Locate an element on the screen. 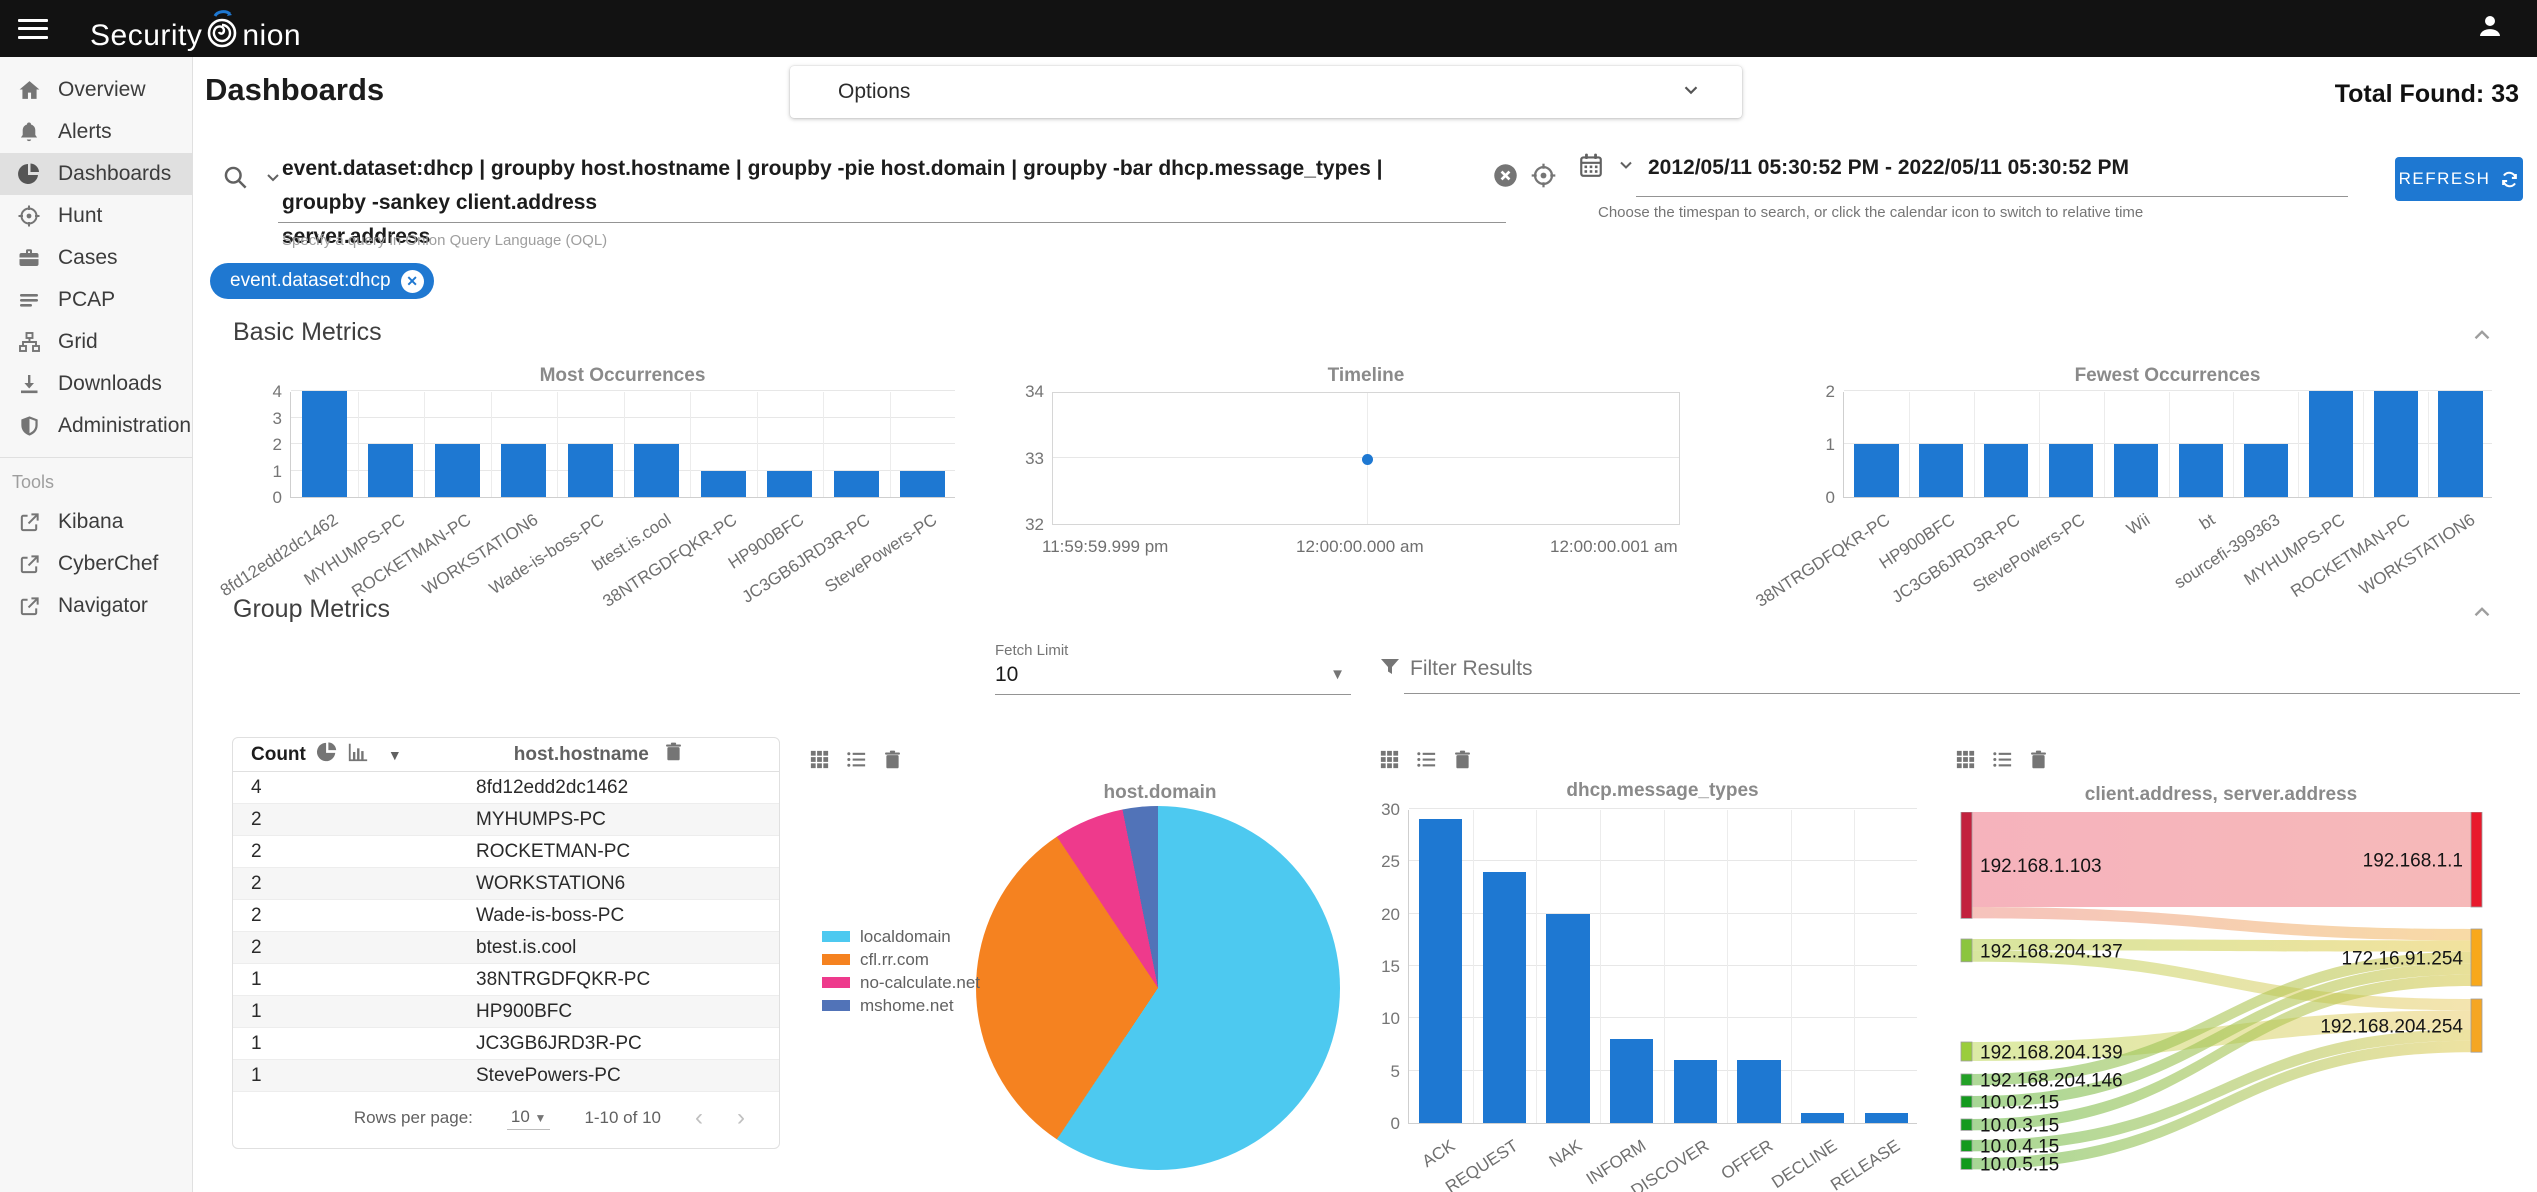  bar-Wade-is-boss-PC is located at coordinates (590, 470).